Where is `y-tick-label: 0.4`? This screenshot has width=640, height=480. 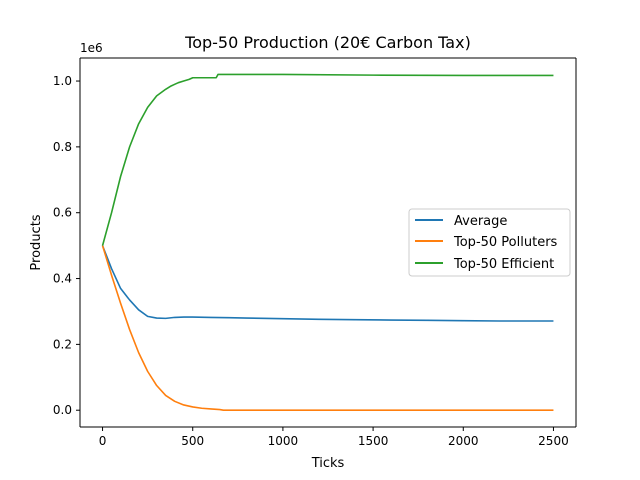
y-tick-label: 0.4 is located at coordinates (62, 279).